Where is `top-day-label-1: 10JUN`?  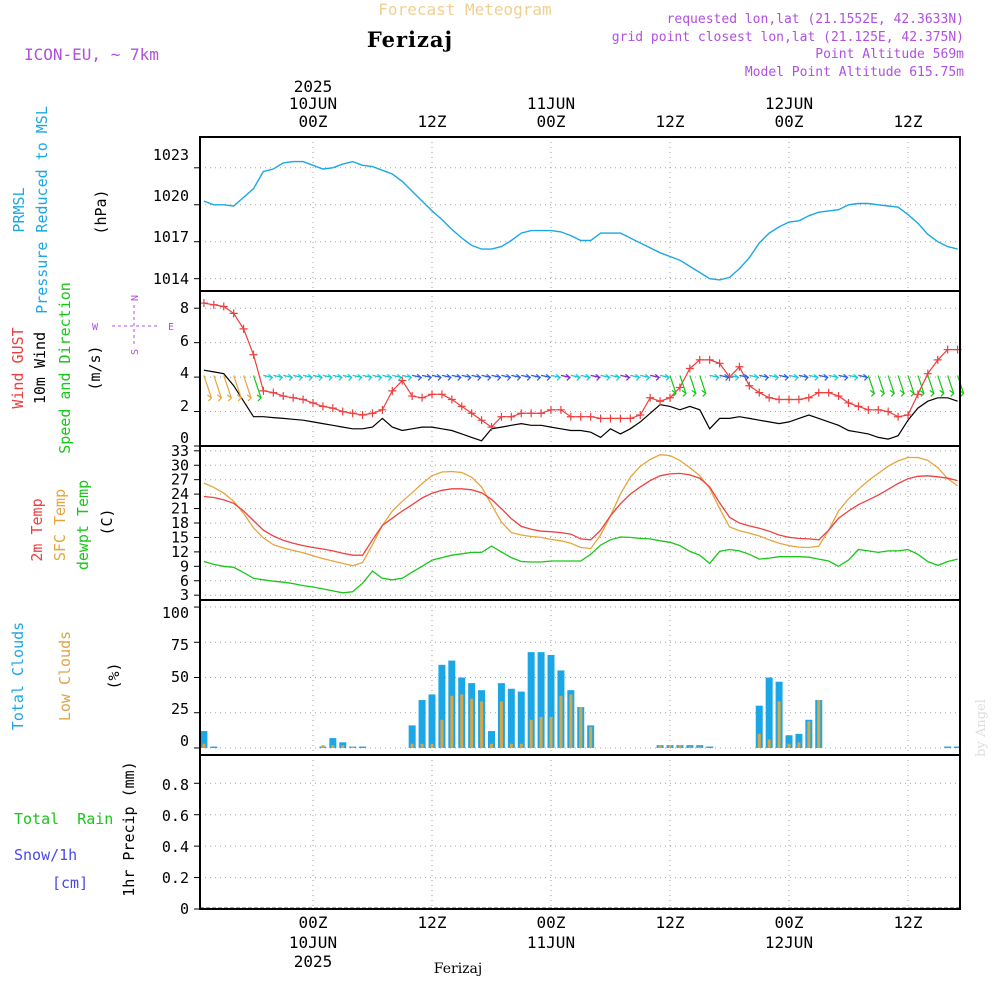 top-day-label-1: 10JUN is located at coordinates (313, 103).